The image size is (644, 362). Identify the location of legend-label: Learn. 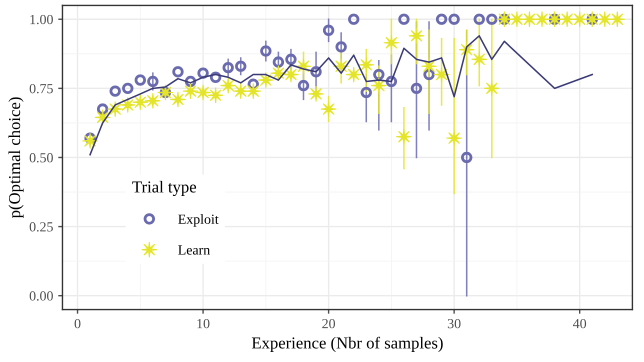
(194, 250).